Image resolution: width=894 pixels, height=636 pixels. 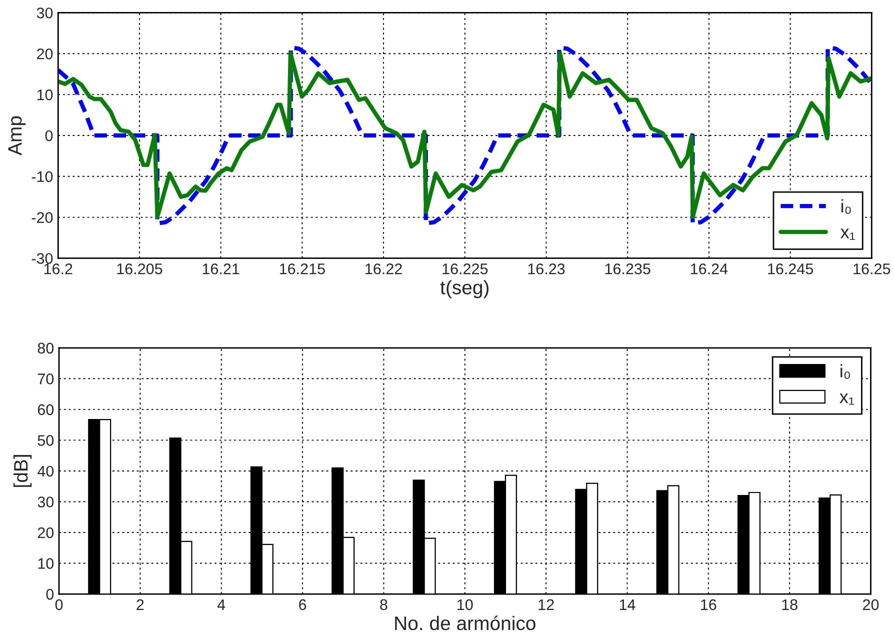 What do you see at coordinates (46, 348) in the screenshot?
I see `y-tick-label: 80` at bounding box center [46, 348].